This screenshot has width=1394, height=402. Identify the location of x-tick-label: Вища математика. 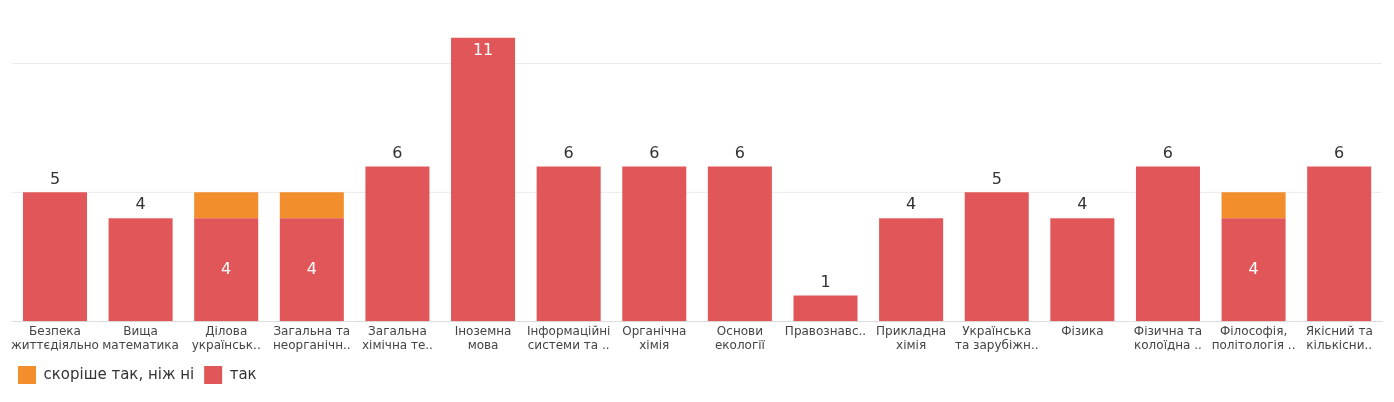
(140, 337).